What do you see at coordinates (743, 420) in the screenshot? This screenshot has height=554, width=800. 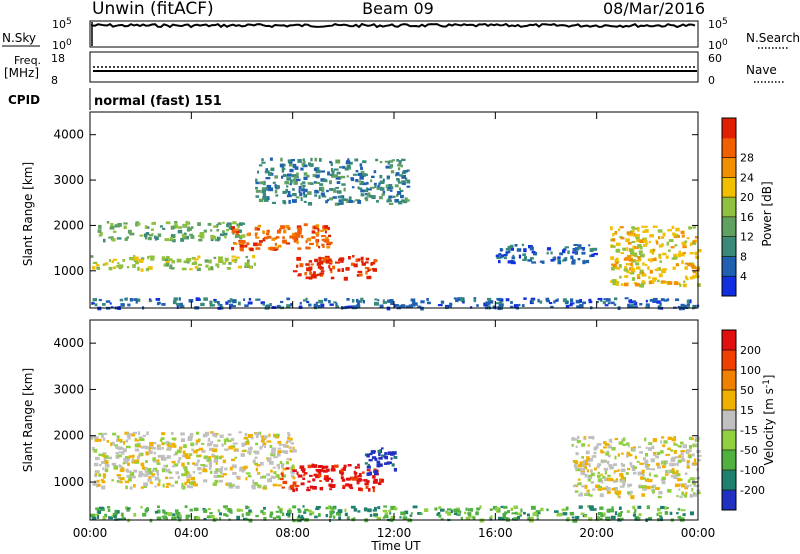 I see `velocity-colorbar: 200 100 50 15 -15 -50 -100 -200` at bounding box center [743, 420].